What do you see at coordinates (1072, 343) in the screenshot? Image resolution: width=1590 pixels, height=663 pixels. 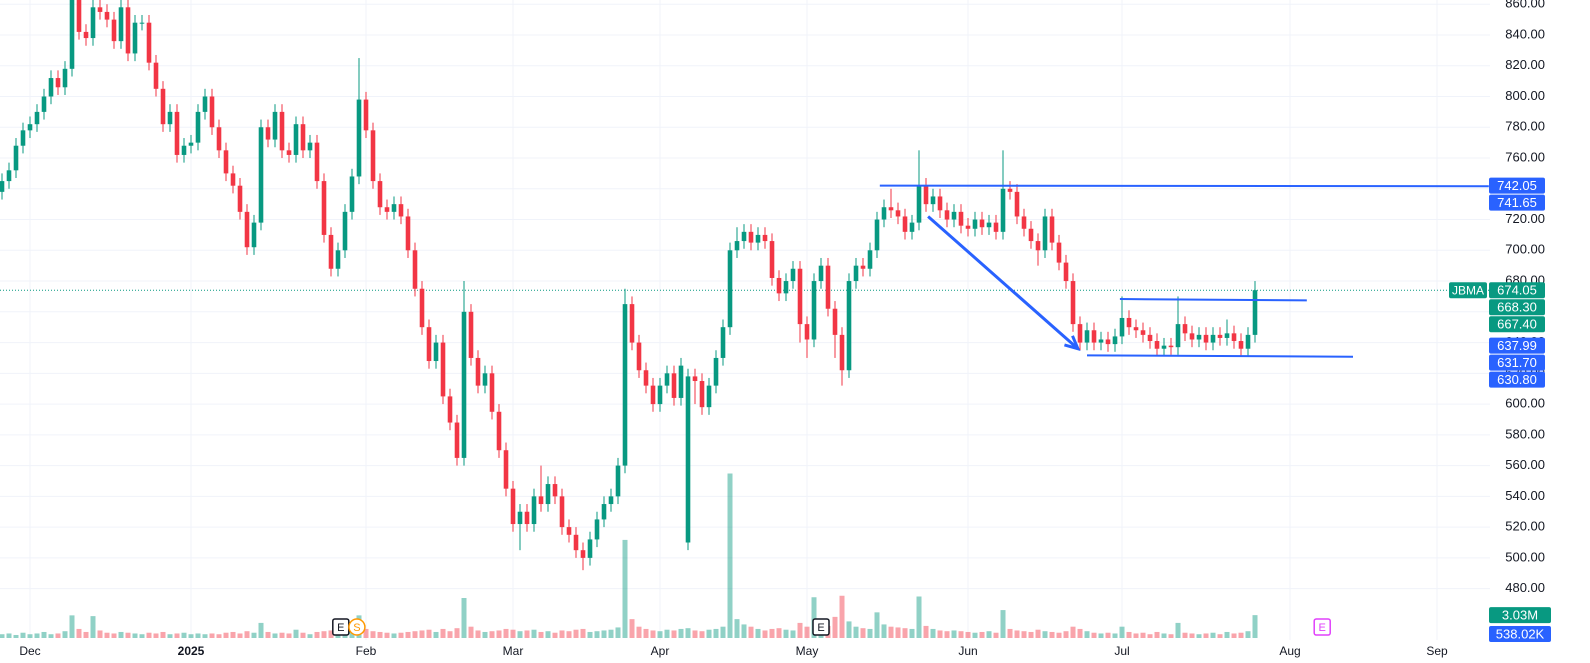 I see `arrow-head` at bounding box center [1072, 343].